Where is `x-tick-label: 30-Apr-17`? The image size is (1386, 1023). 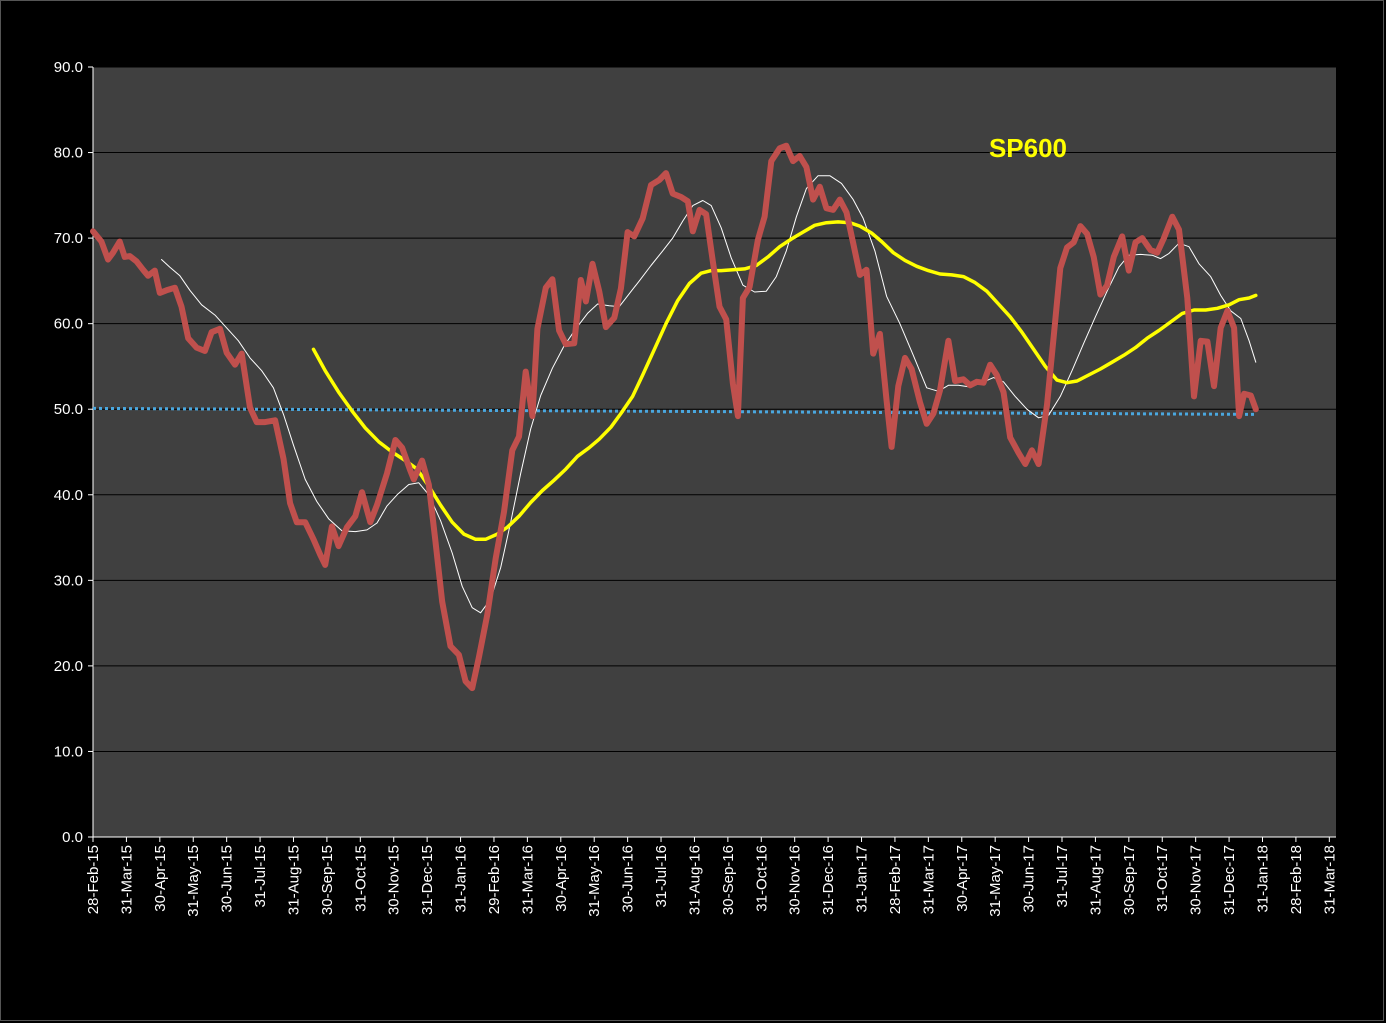
x-tick-label: 30-Apr-17 is located at coordinates (962, 878).